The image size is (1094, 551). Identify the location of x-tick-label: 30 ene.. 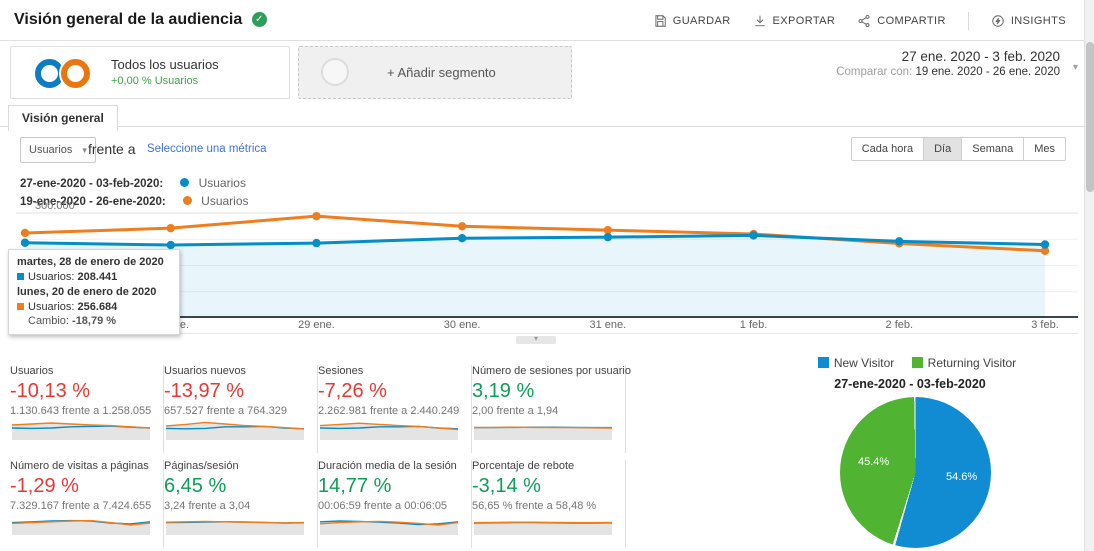
(462, 325).